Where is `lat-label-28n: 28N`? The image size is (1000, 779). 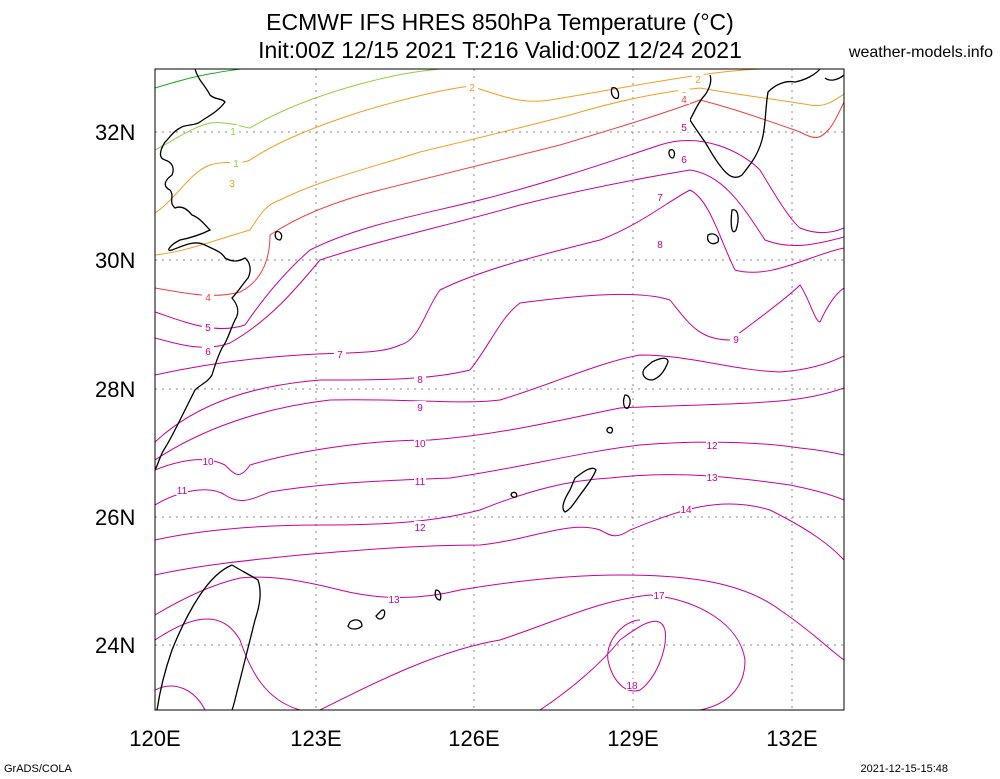
lat-label-28n: 28N is located at coordinates (115, 389).